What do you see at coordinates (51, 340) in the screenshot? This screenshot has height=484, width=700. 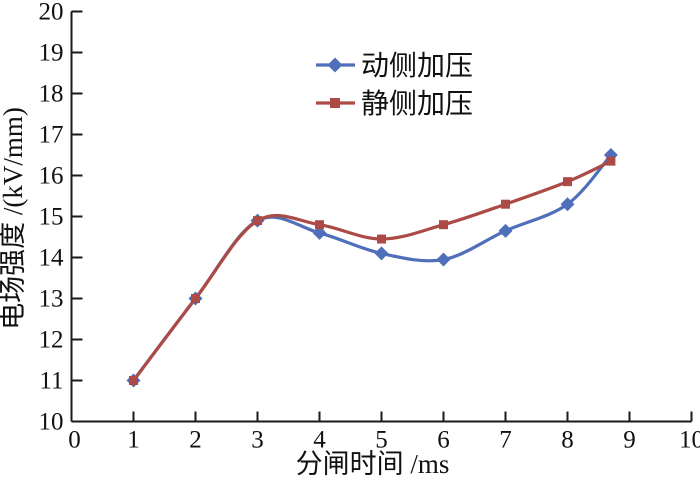 I see `y-tick-label: 12` at bounding box center [51, 340].